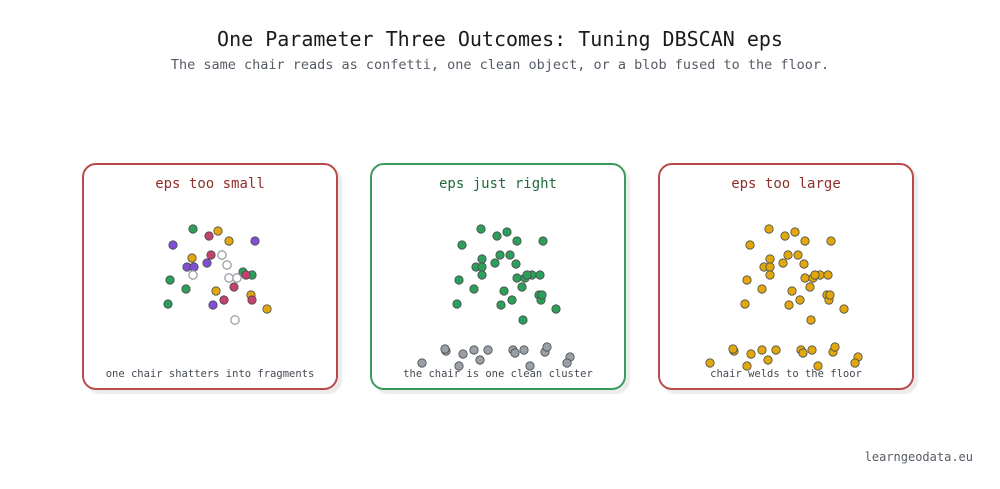 This screenshot has height=489, width=1000. Describe the element at coordinates (784, 297) in the screenshot. I see `scatter-too-large` at that location.